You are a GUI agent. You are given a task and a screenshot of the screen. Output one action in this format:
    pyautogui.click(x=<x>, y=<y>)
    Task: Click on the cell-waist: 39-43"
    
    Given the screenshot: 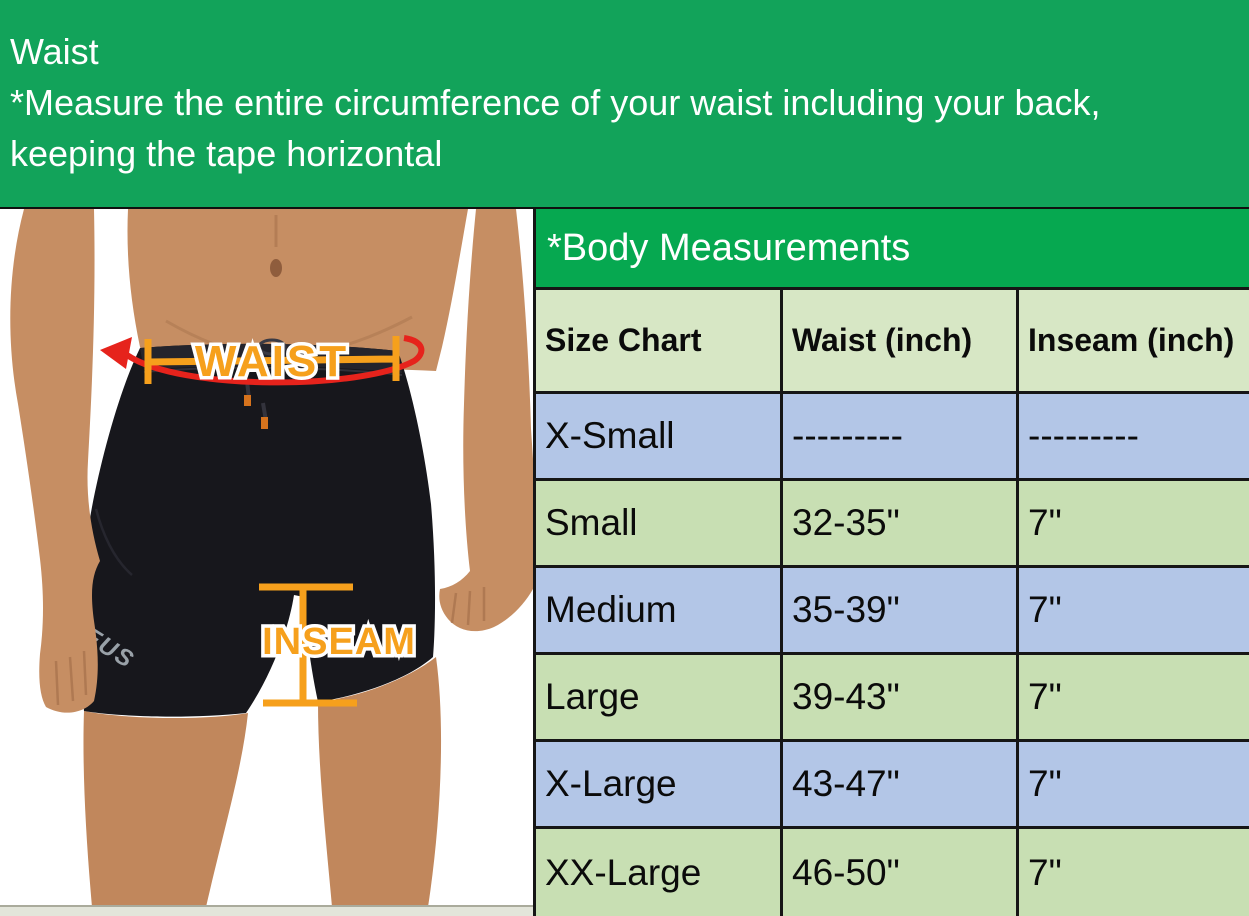 What is the action you would take?
    pyautogui.click(x=901, y=697)
    